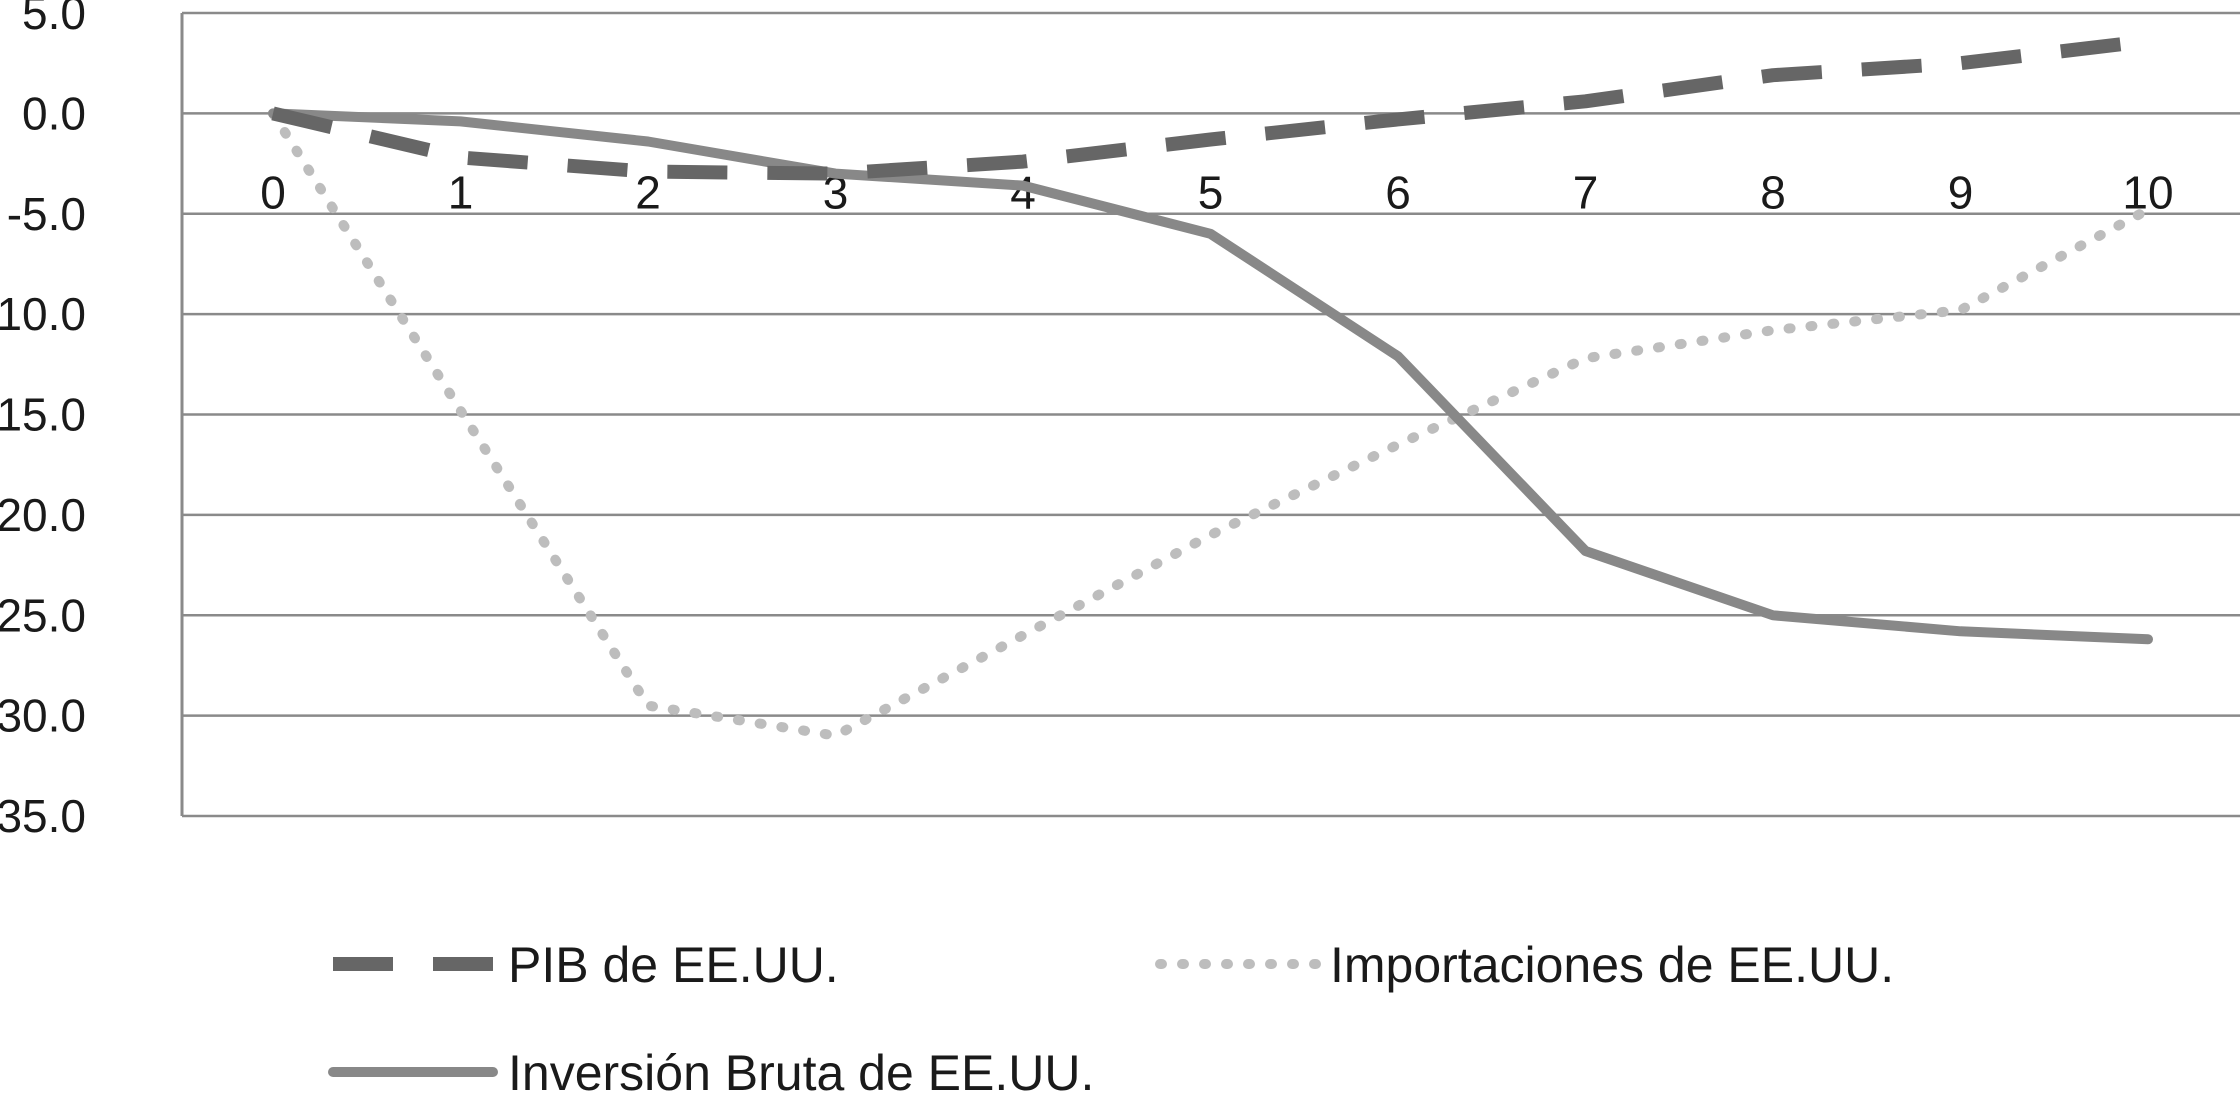 This screenshot has width=2240, height=1108. What do you see at coordinates (46, 214) in the screenshot?
I see `y-tick-label: -5.0` at bounding box center [46, 214].